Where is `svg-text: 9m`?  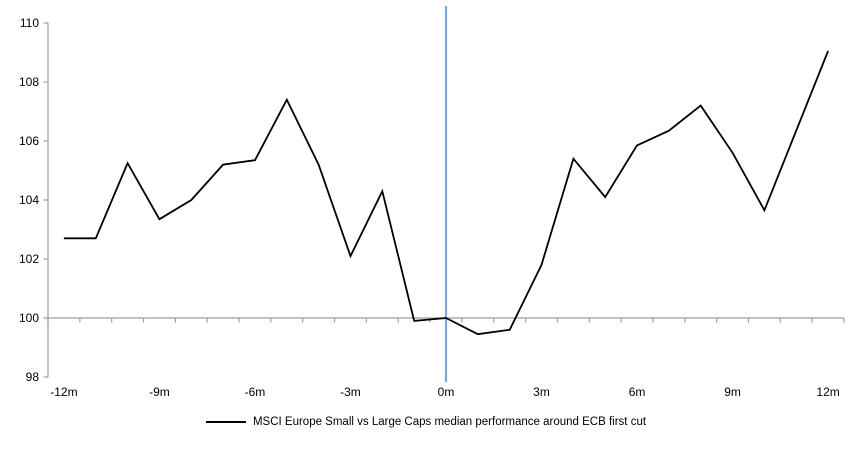 svg-text: 9m is located at coordinates (732, 392).